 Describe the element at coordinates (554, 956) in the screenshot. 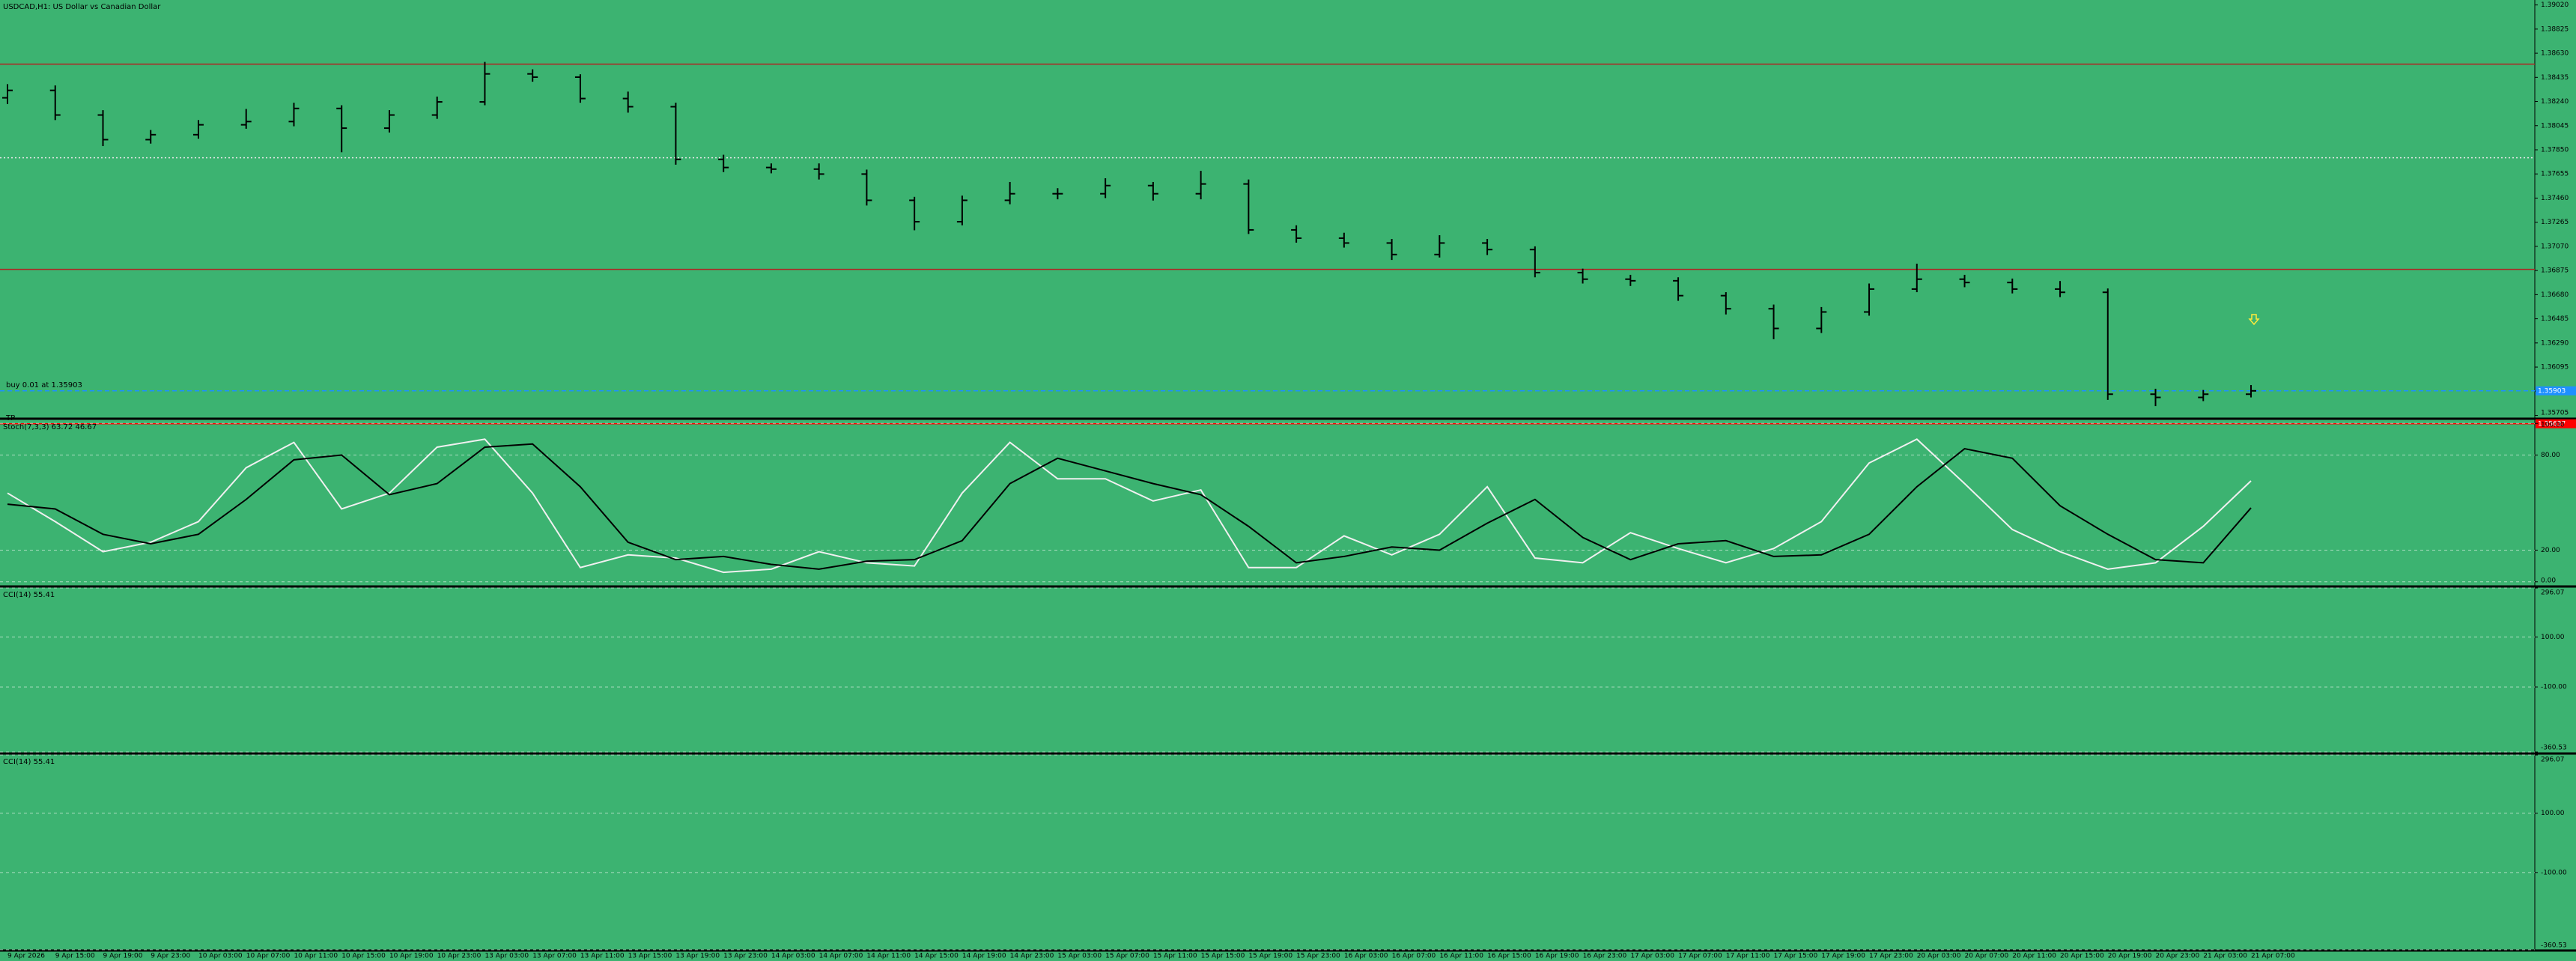

I see `x-tick-label: 13 Apr 07:00` at that location.